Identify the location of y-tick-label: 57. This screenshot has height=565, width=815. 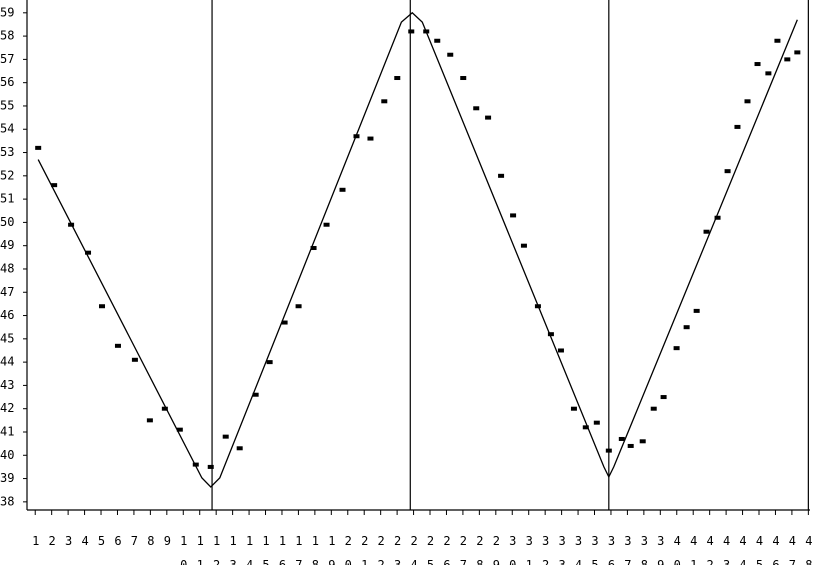
(7, 59).